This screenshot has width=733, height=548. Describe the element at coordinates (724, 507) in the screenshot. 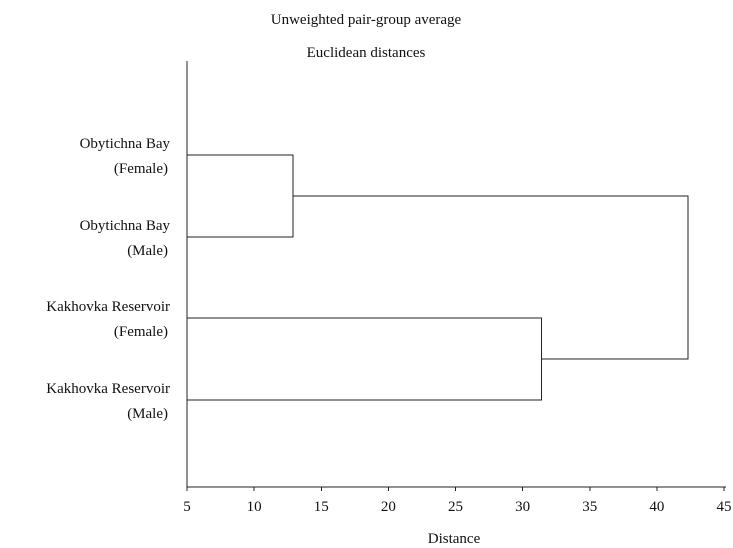

I see `x-tick-label: 45` at that location.